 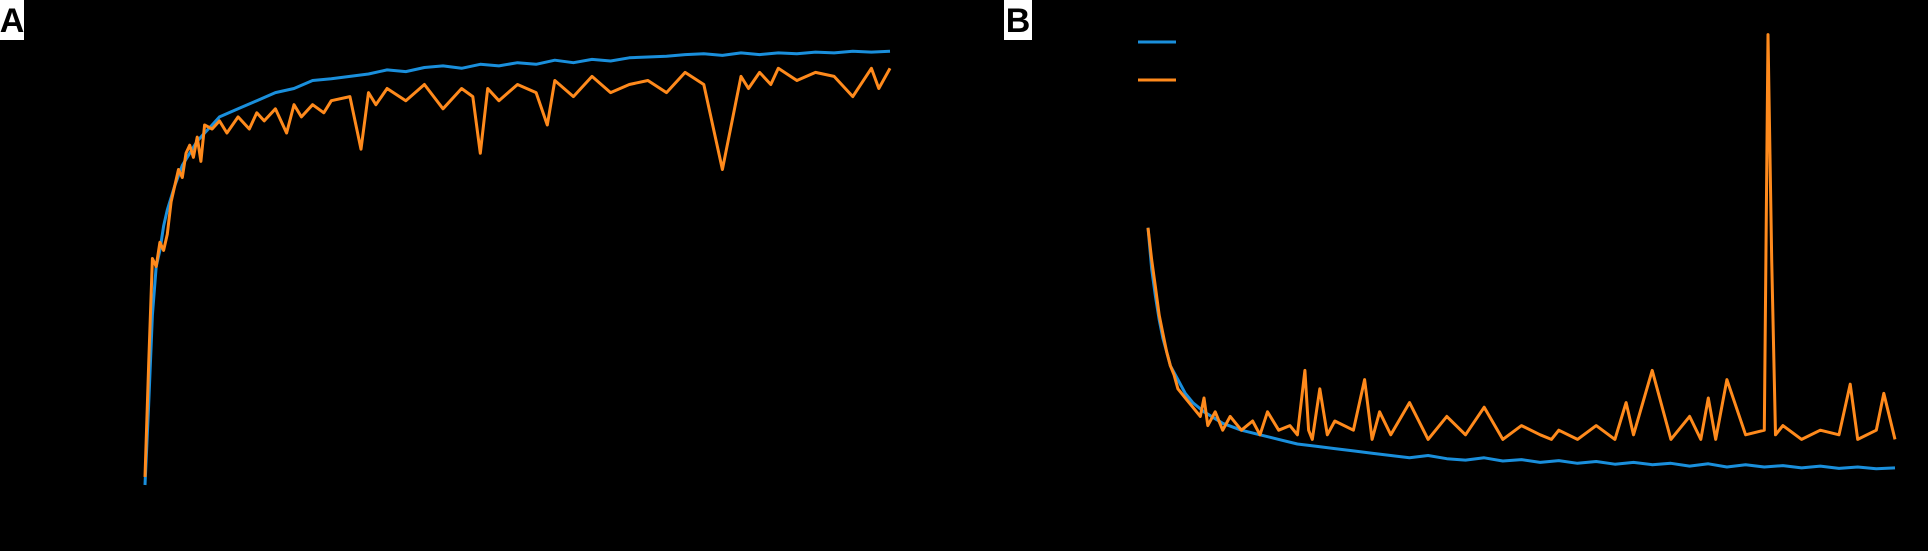 What do you see at coordinates (1157, 61) in the screenshot?
I see `panel-b-legend` at bounding box center [1157, 61].